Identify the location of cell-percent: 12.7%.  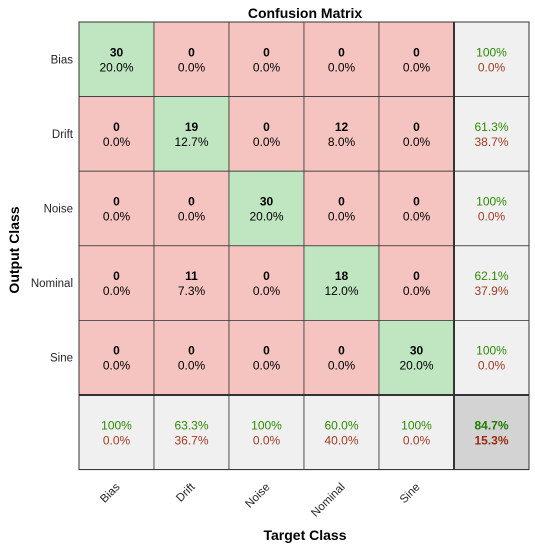
(191, 142).